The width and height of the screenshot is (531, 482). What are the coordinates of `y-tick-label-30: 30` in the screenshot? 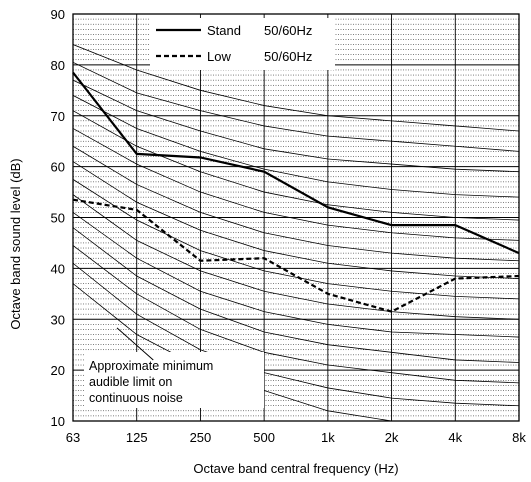 It's located at (58, 319).